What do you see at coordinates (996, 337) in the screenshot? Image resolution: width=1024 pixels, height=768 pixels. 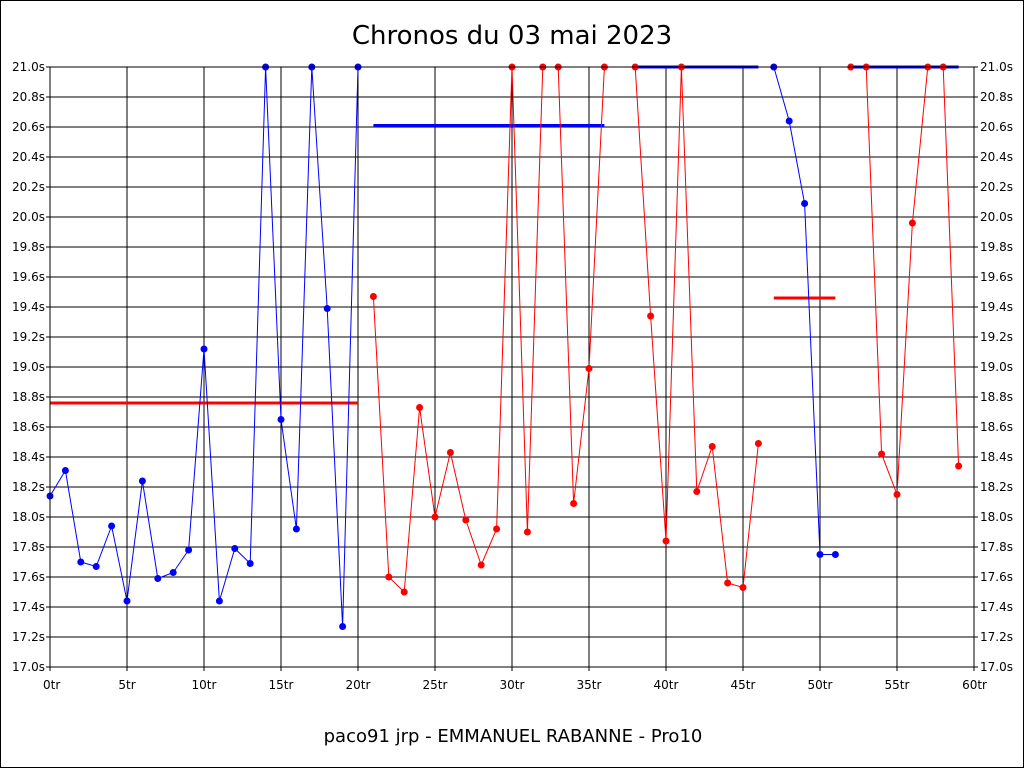 I see `y-tick-label-right: 19.2s` at bounding box center [996, 337].